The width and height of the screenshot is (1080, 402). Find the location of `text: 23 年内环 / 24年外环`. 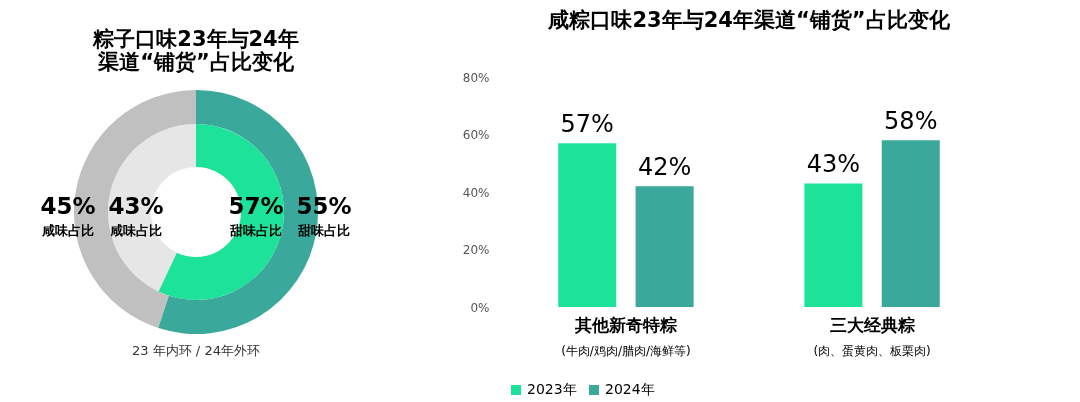

text: 23 年内环 / 24年外环 is located at coordinates (196, 350).